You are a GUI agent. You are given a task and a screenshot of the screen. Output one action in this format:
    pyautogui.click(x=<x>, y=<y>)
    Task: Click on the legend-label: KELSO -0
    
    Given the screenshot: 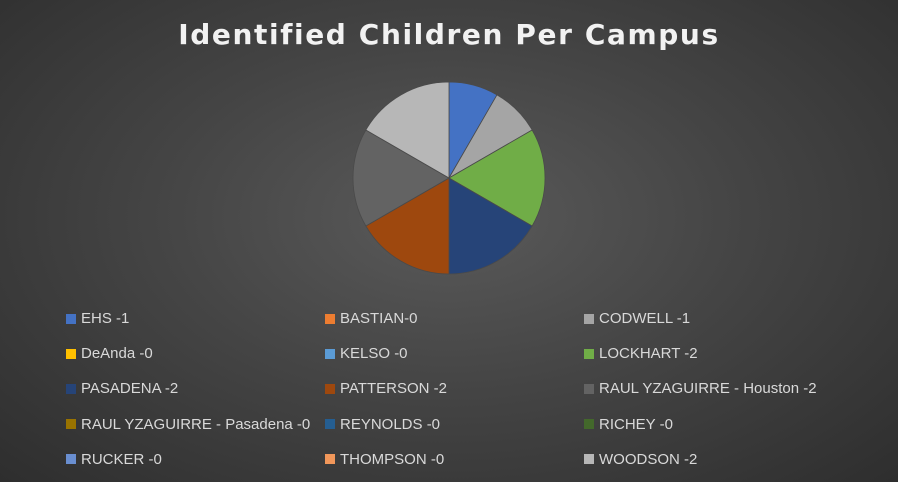 What is the action you would take?
    pyautogui.click(x=374, y=354)
    